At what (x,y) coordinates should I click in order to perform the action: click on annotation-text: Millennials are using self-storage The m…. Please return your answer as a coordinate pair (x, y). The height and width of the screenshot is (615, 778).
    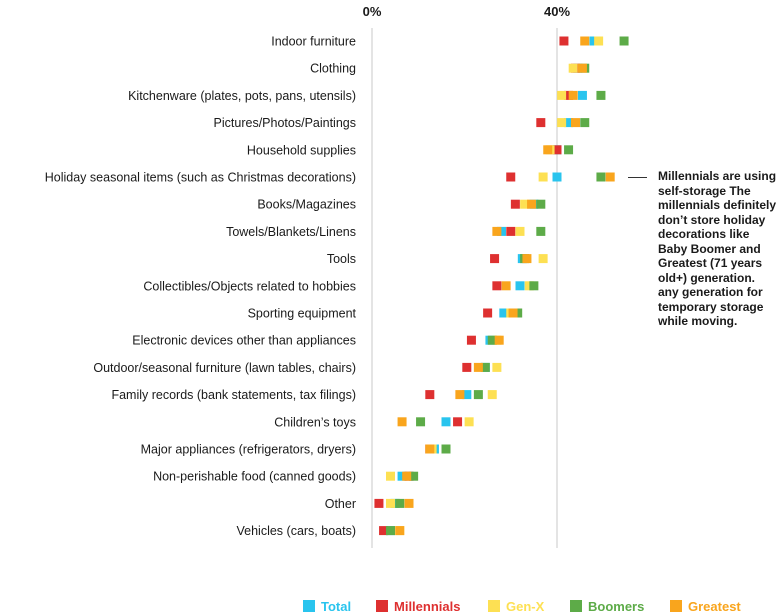
    Looking at the image, I should click on (717, 248).